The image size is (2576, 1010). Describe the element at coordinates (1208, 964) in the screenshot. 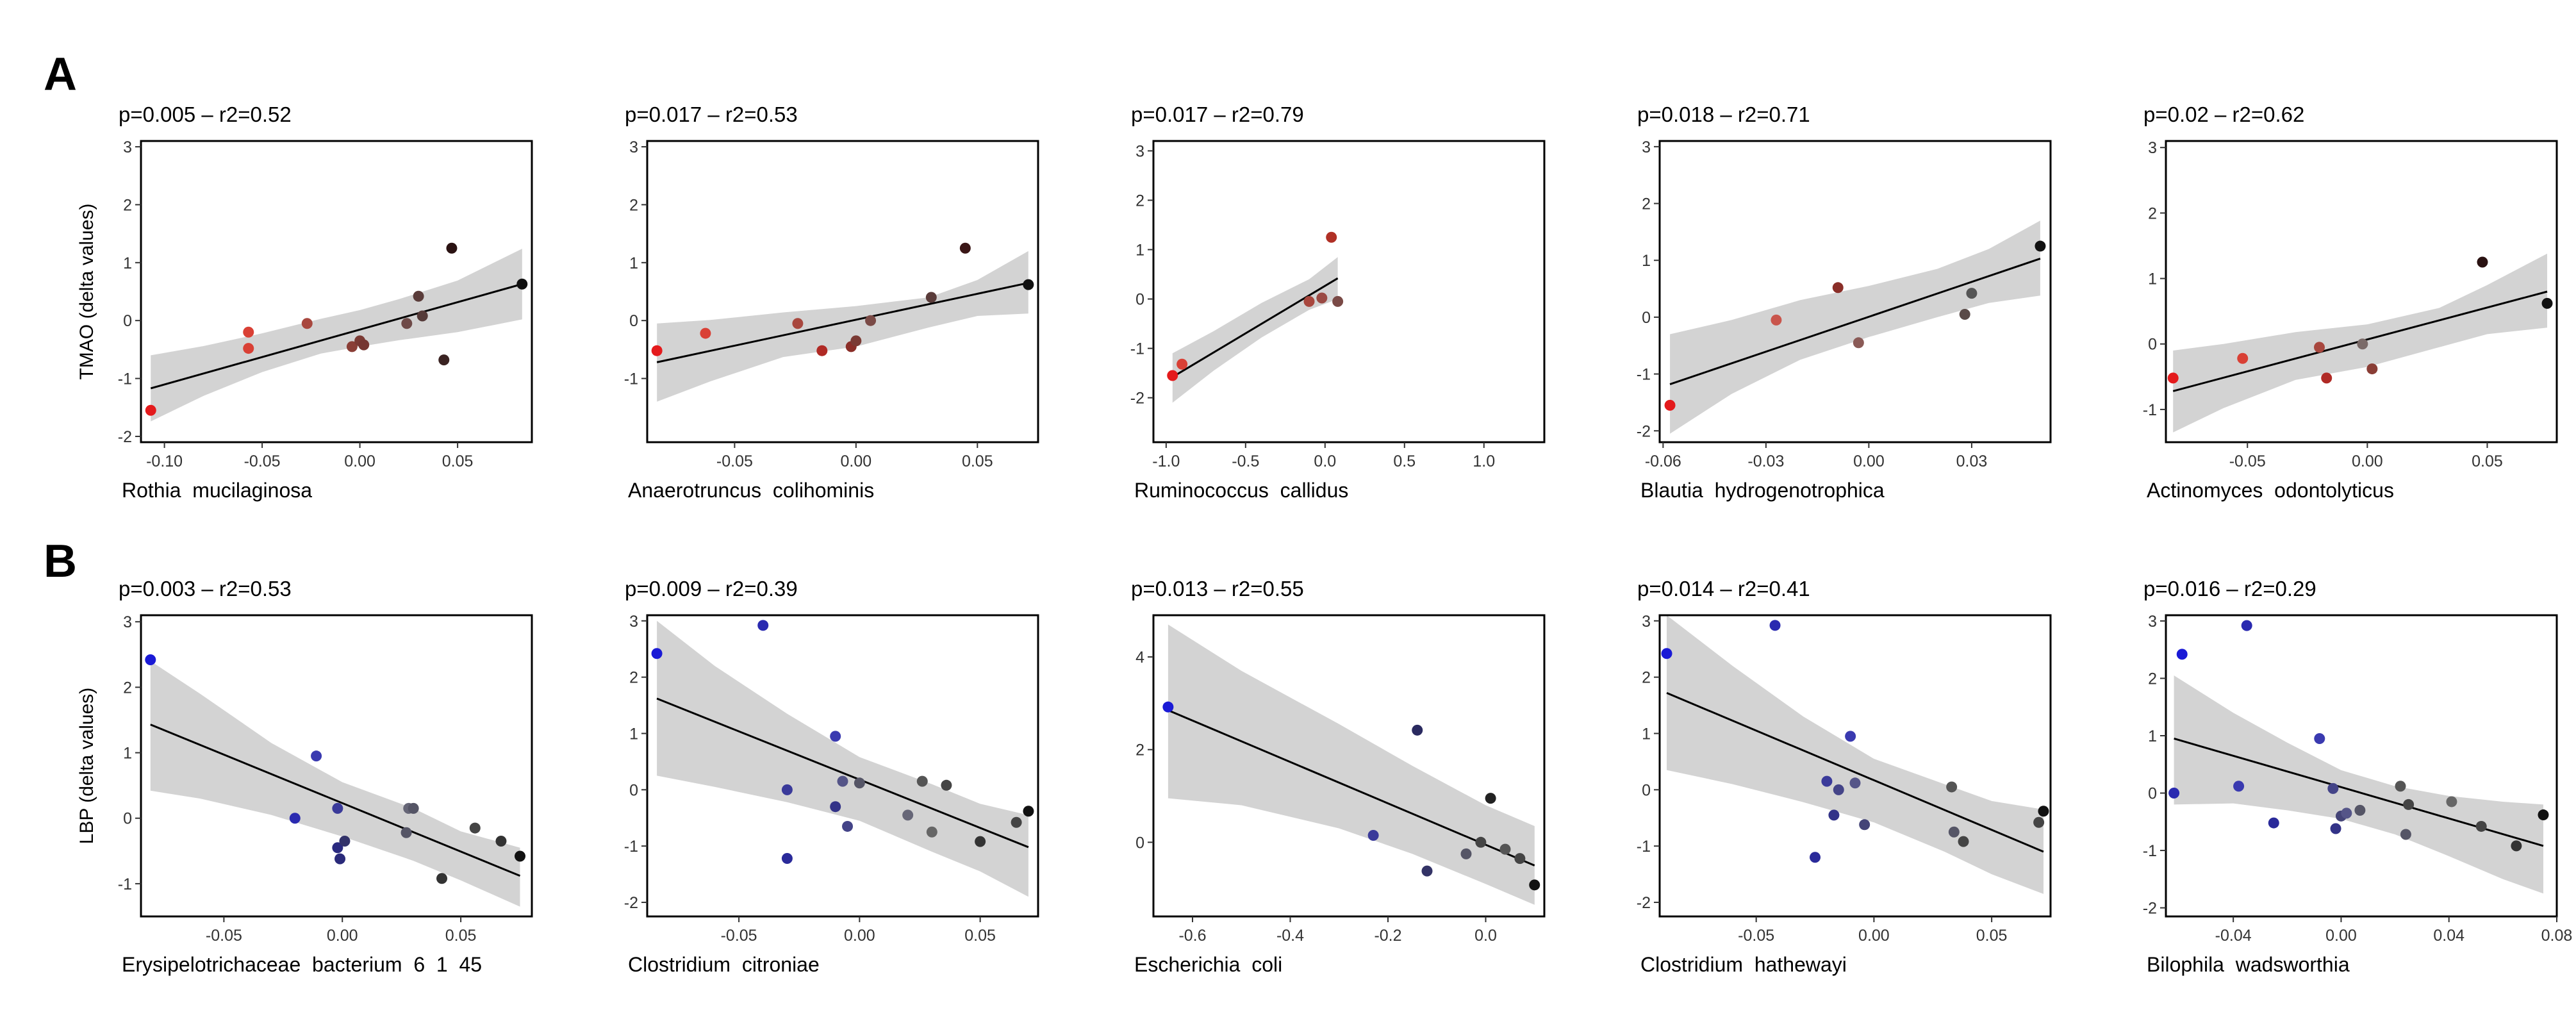

I see `x-axis-label: Escherichia coli` at that location.